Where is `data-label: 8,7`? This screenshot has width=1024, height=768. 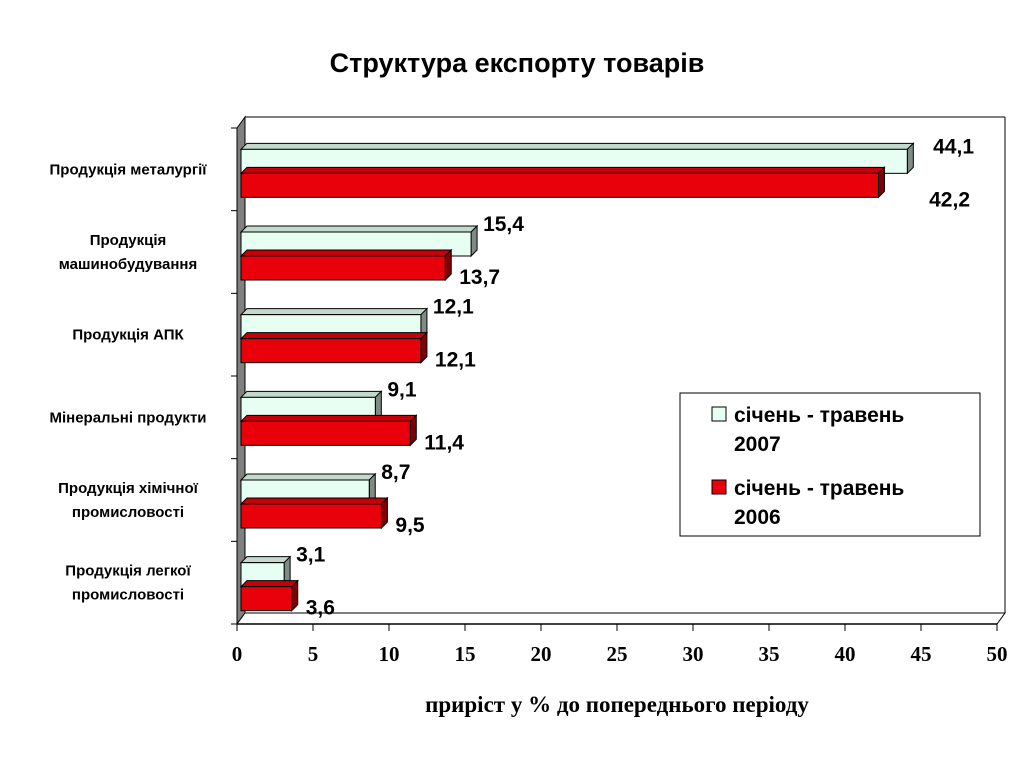
data-label: 8,7 is located at coordinates (395, 472).